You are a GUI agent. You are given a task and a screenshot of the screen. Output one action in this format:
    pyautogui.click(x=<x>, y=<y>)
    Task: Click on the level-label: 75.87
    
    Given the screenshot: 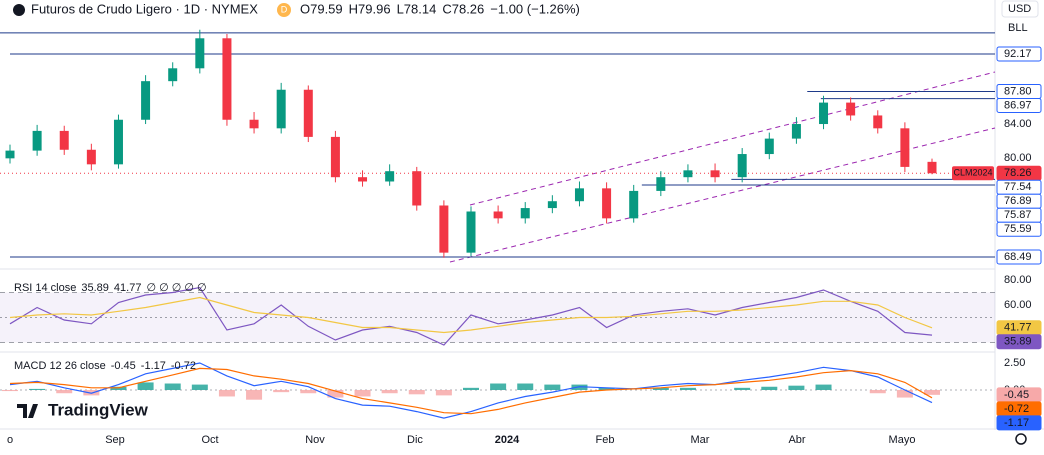 What is the action you would take?
    pyautogui.click(x=1018, y=215)
    